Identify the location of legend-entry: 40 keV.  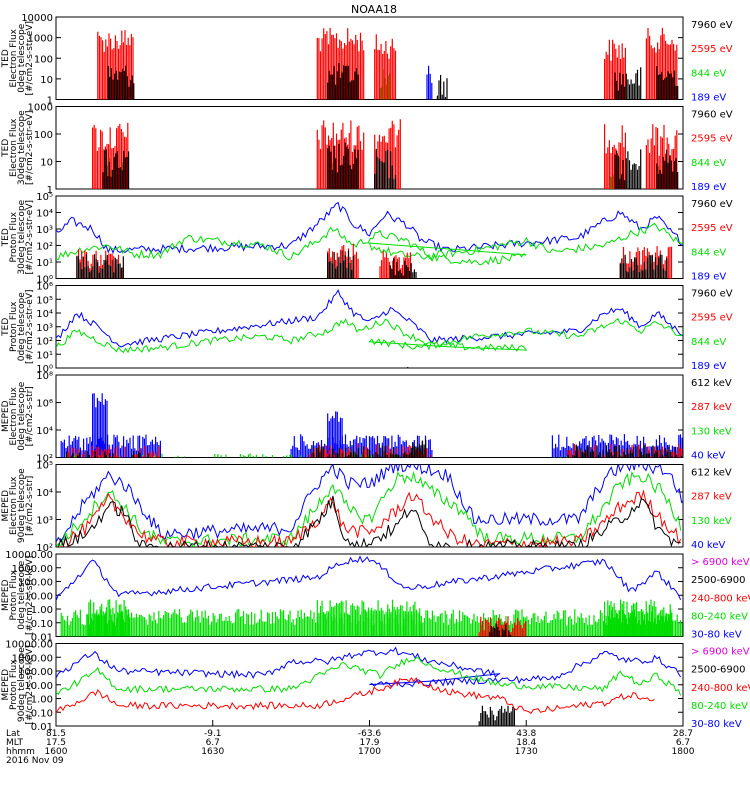
(708, 456).